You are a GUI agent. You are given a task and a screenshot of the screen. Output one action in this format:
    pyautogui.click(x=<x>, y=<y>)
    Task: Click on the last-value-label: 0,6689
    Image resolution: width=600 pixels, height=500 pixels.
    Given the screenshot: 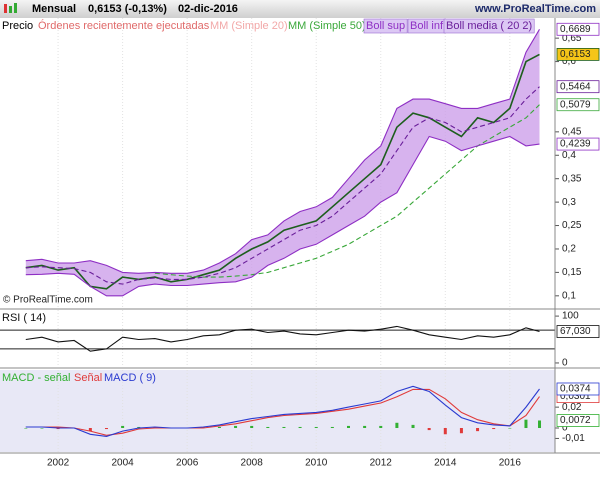 What is the action you would take?
    pyautogui.click(x=575, y=29)
    